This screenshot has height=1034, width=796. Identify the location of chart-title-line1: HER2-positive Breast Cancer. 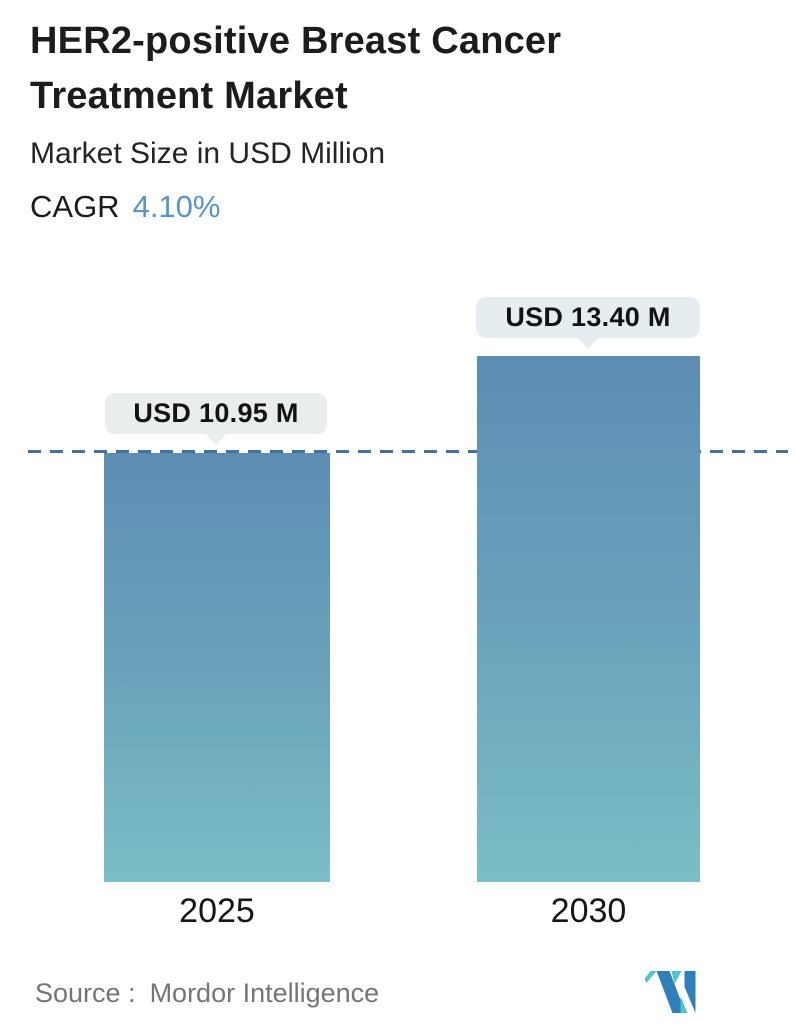
(296, 41).